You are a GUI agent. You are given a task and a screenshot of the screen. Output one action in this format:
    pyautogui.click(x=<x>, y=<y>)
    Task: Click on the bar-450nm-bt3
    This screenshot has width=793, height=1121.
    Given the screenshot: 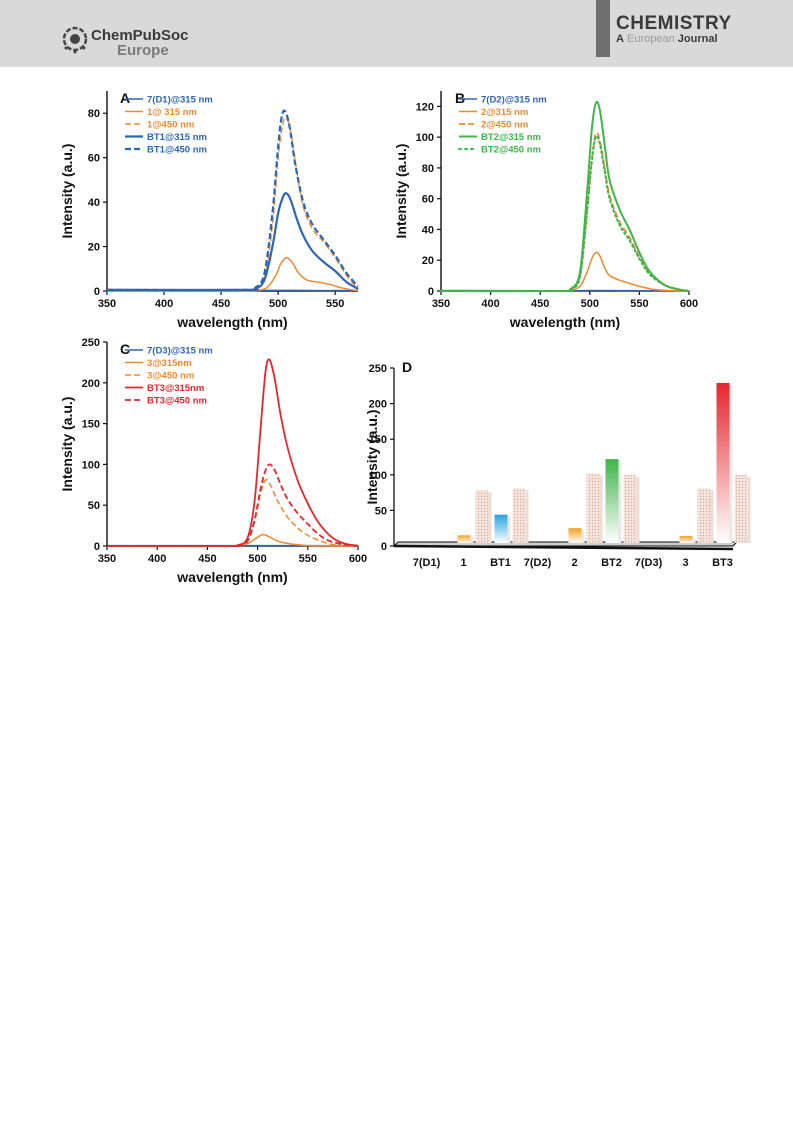 What is the action you would take?
    pyautogui.click(x=741, y=508)
    